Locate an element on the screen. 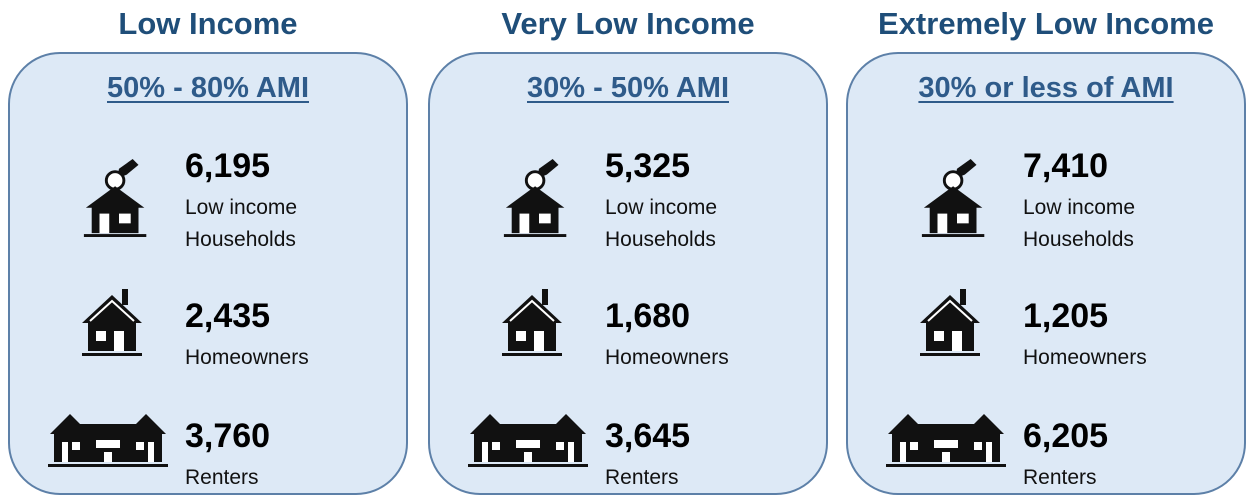 Image resolution: width=1249 pixels, height=501 pixels. stat-value: 3,645 is located at coordinates (648, 436).